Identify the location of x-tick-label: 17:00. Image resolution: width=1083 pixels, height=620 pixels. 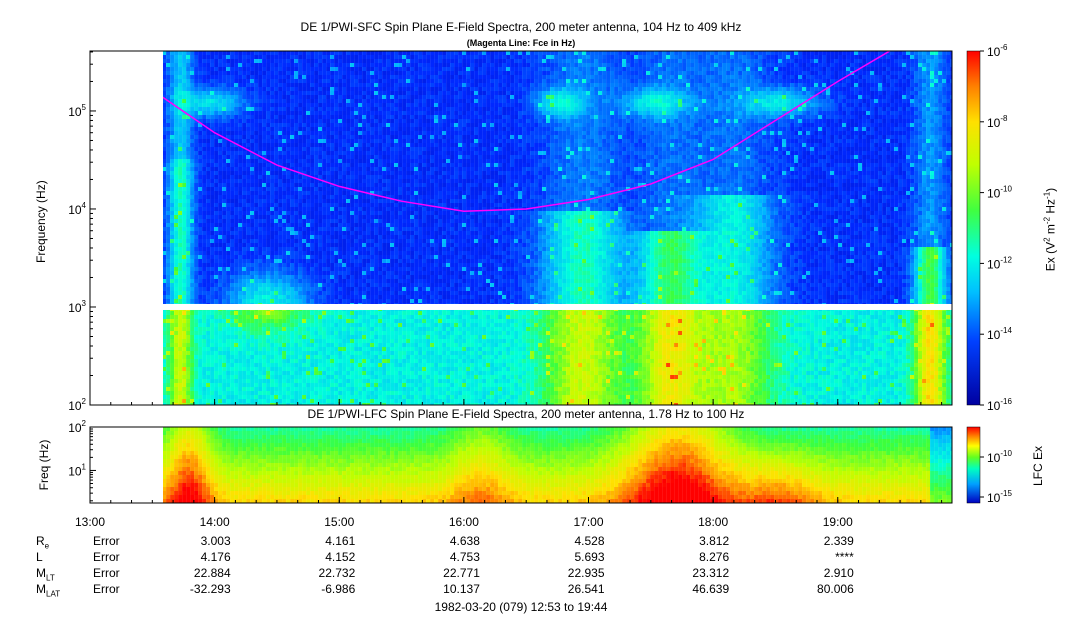
(588, 522).